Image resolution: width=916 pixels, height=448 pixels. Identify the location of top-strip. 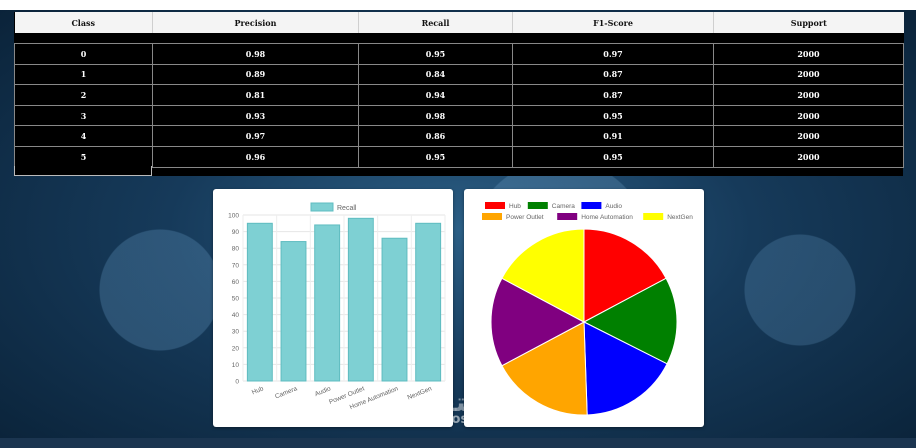
(458, 5).